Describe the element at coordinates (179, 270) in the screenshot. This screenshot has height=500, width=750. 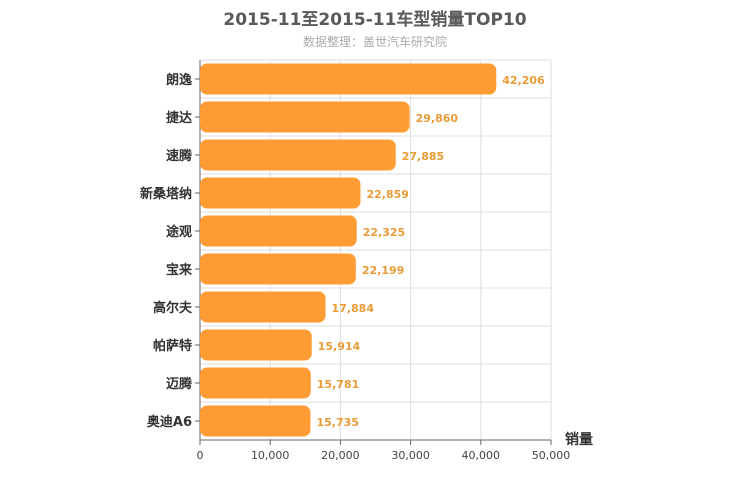
I see `category-label: 宝来` at that location.